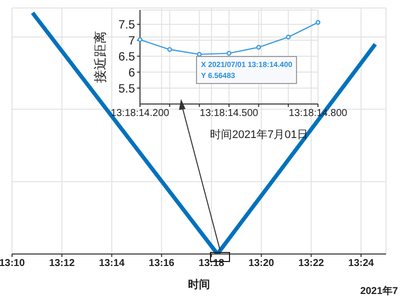  I want to click on x-axis-title: 时间2021年7月01日, so click(259, 134).